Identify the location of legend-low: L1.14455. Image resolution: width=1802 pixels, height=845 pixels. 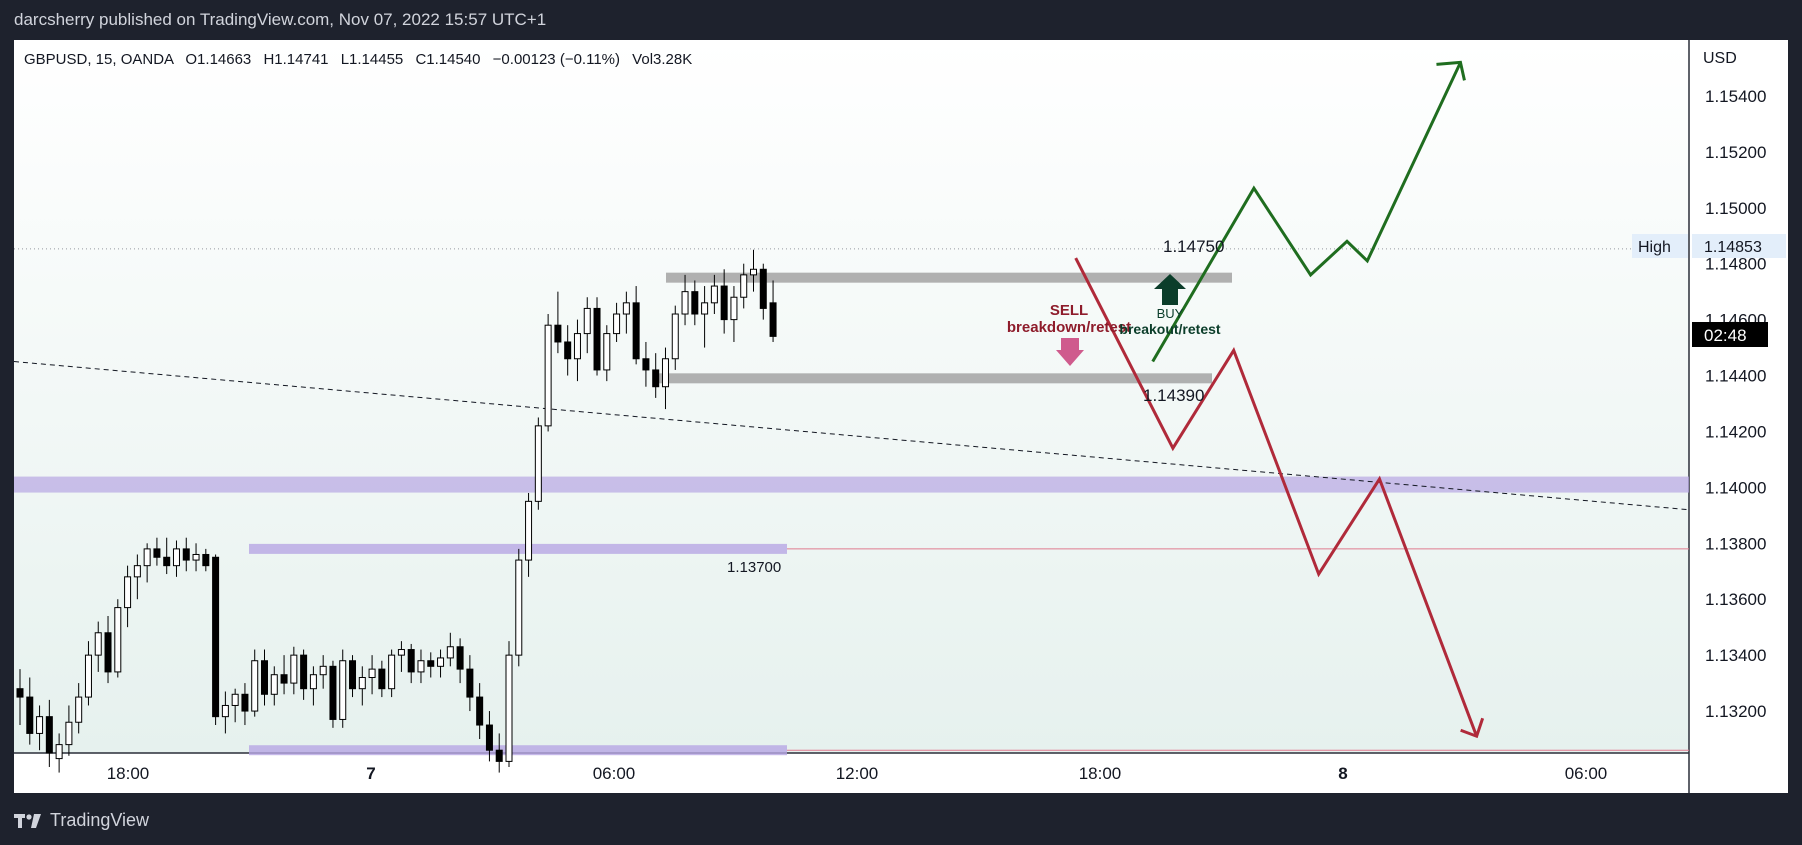
(372, 59).